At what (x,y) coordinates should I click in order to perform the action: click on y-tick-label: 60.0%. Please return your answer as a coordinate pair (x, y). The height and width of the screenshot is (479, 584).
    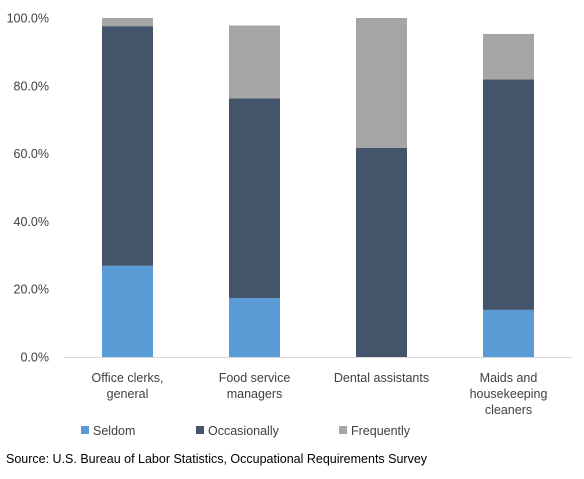
    Looking at the image, I should click on (31, 154).